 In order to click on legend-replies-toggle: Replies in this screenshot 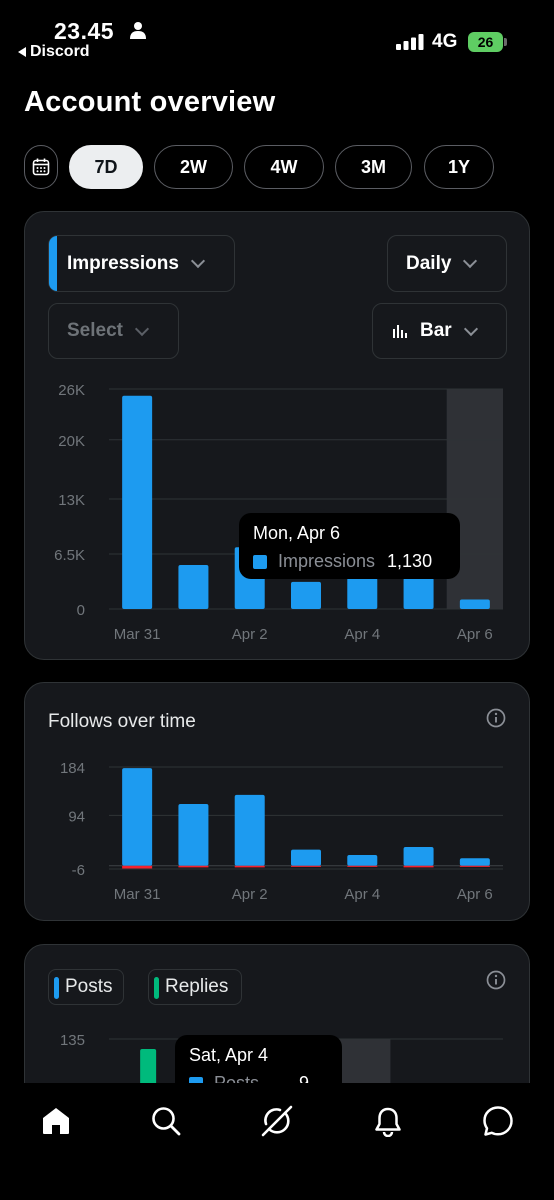, I will do `click(195, 987)`.